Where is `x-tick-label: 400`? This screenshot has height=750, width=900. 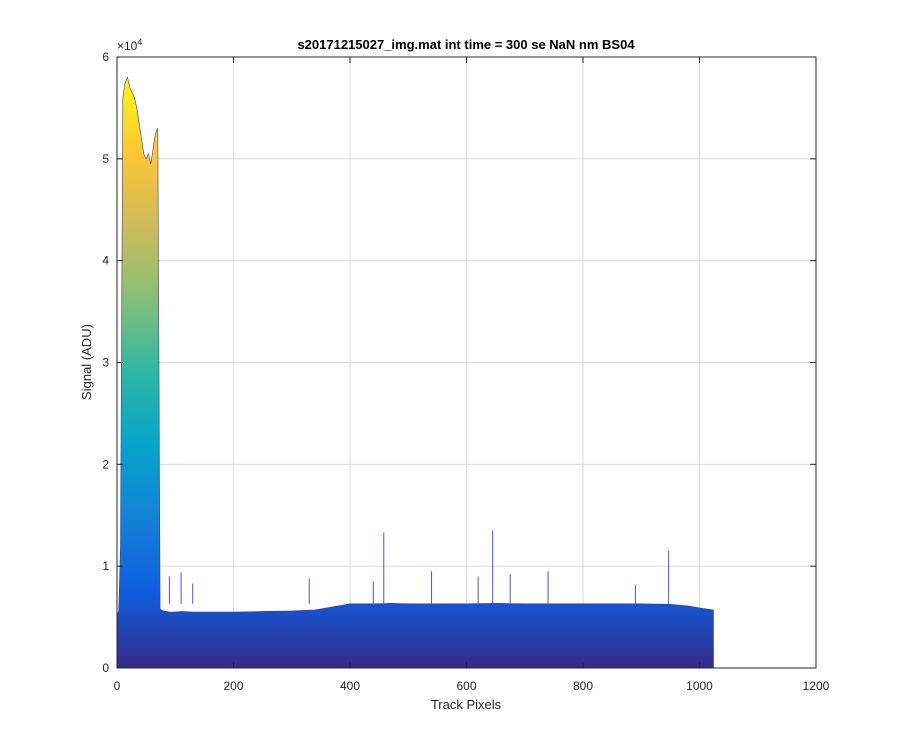
x-tick-label: 400 is located at coordinates (350, 686).